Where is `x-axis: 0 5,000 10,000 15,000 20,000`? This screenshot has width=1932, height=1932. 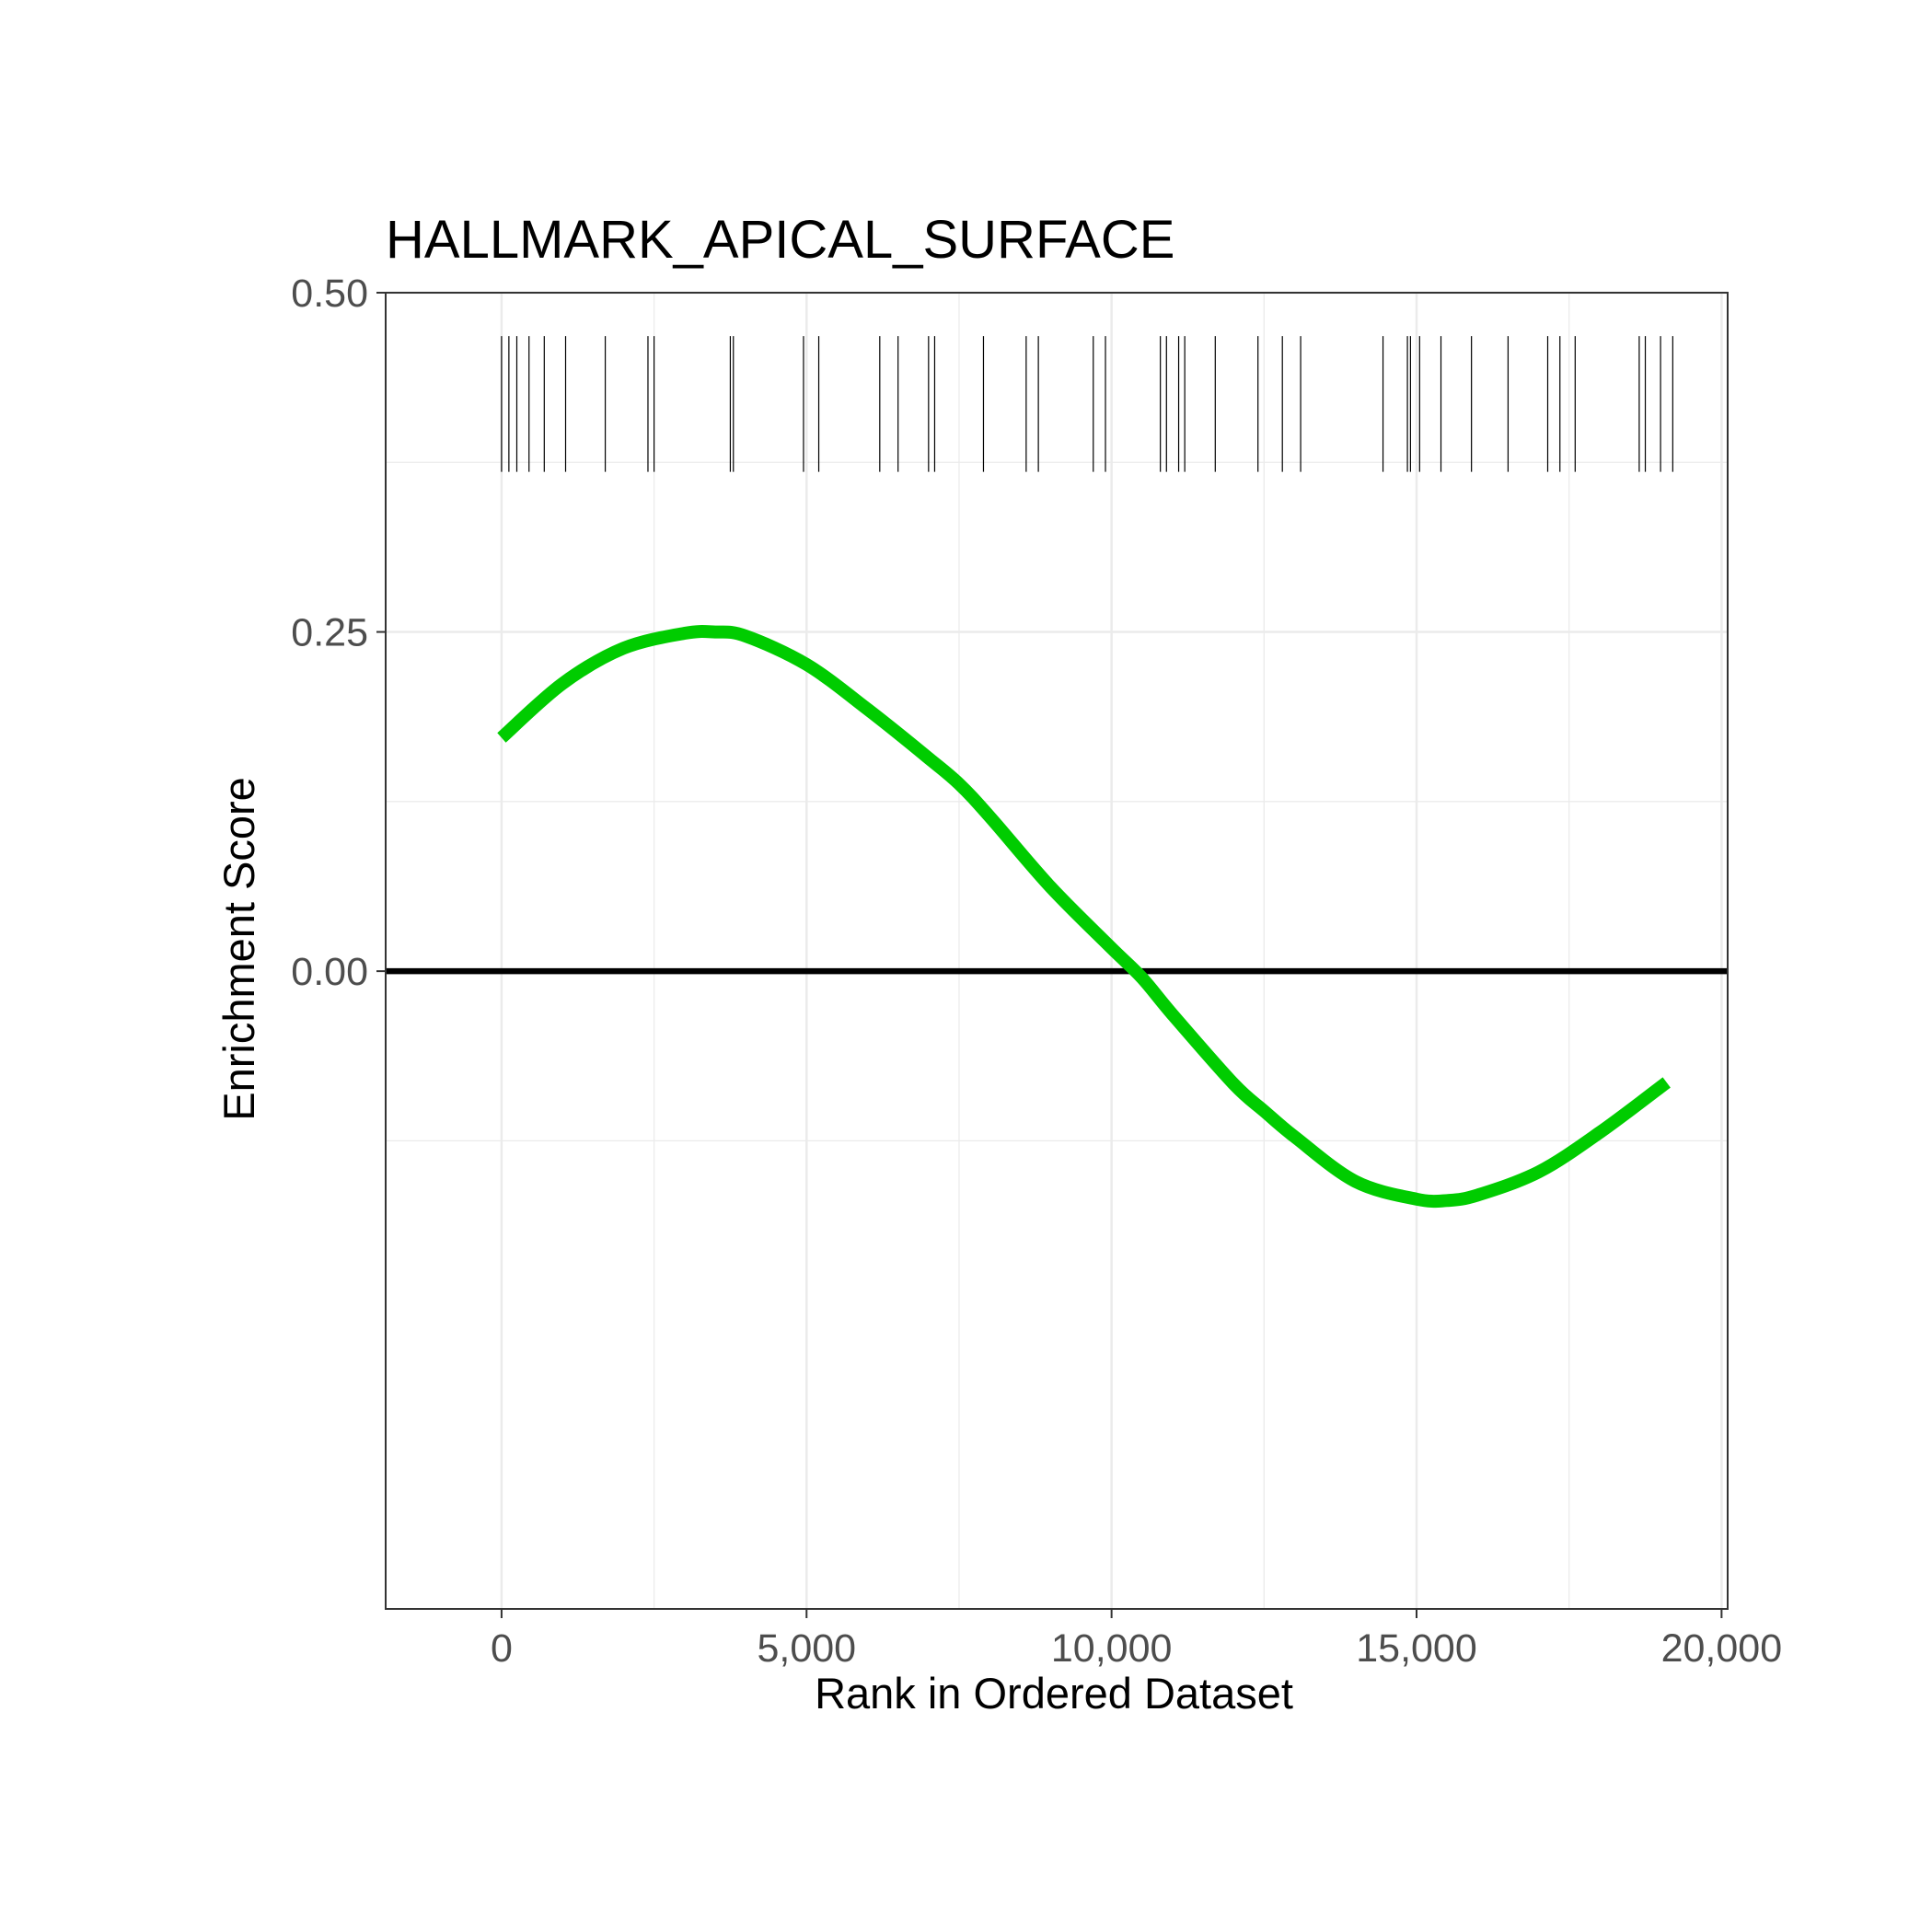
x-axis: 0 5,000 10,000 15,000 20,000 is located at coordinates (1137, 1640).